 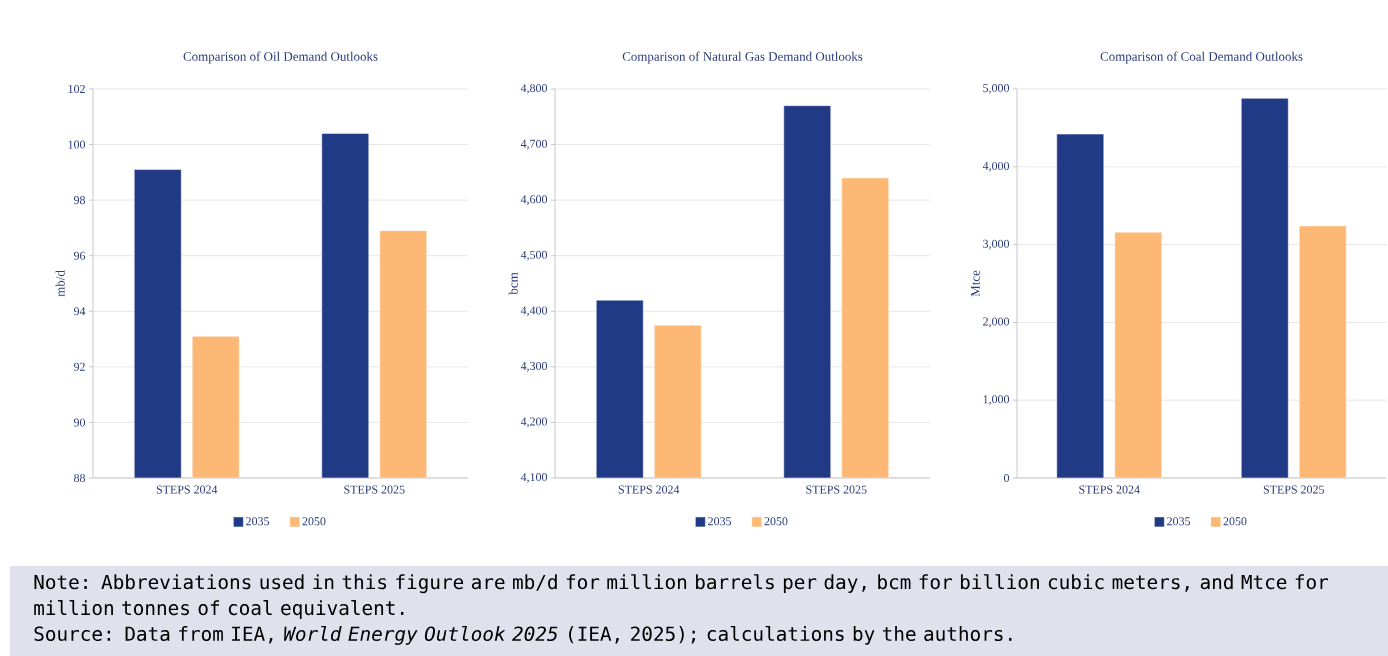 What do you see at coordinates (996, 244) in the screenshot?
I see `y-tick-label: 3,000` at bounding box center [996, 244].